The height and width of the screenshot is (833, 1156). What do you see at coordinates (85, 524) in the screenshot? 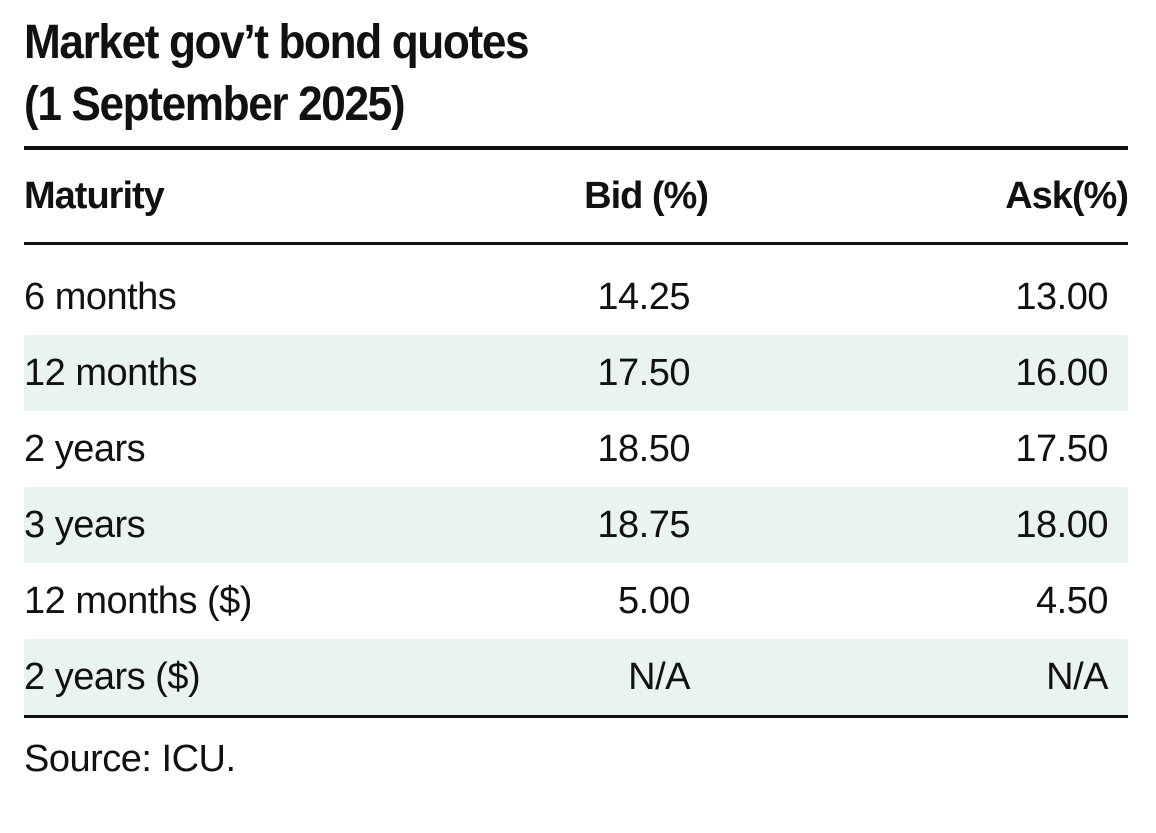
I see `cell-maturity: 3 years` at bounding box center [85, 524].